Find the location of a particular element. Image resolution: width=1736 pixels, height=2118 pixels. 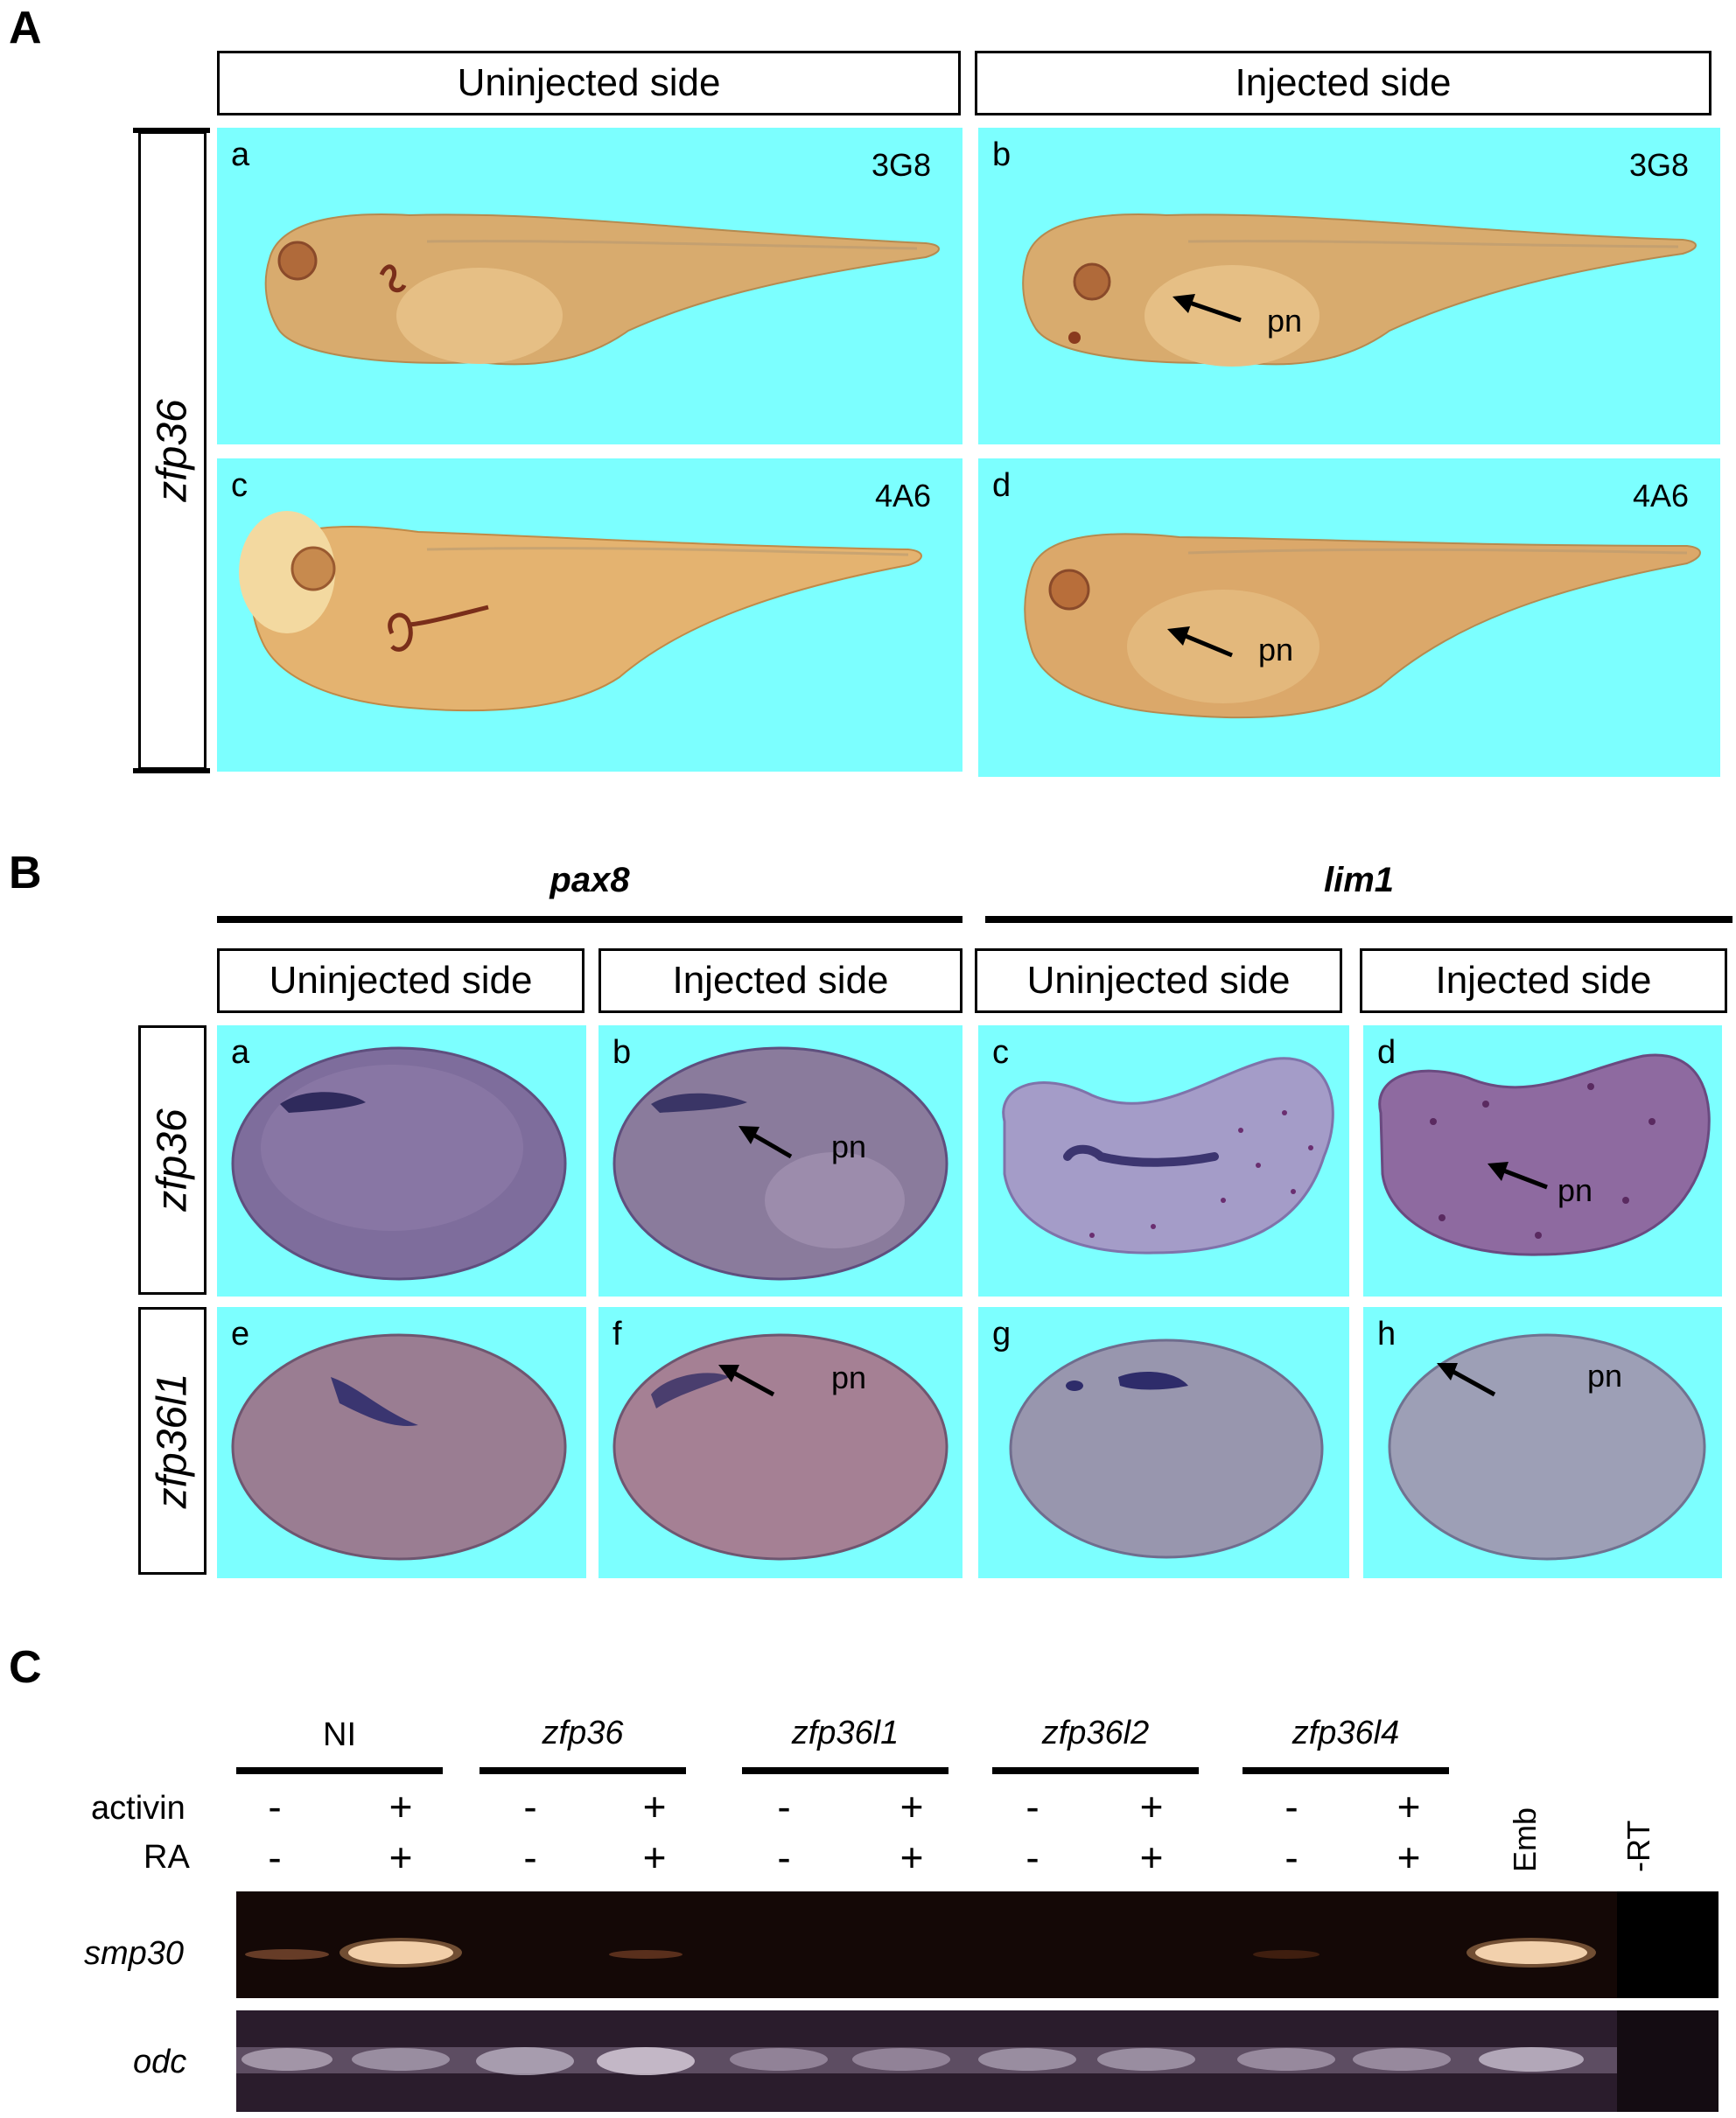

panel-b-sub-e: e is located at coordinates (240, 1334).